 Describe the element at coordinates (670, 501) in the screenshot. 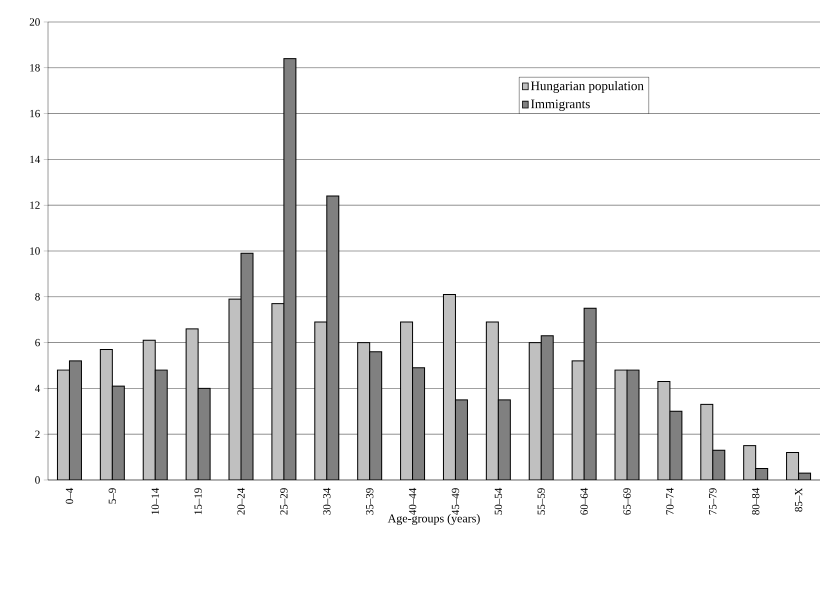

I see `x-tick-label: 70–74` at that location.